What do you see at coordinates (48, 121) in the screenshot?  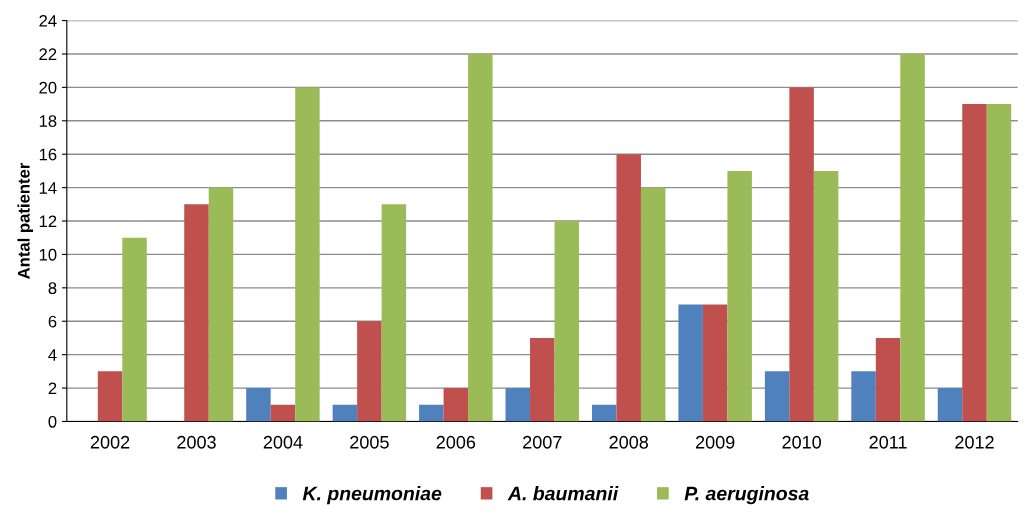 I see `y-tick-label: 18` at bounding box center [48, 121].